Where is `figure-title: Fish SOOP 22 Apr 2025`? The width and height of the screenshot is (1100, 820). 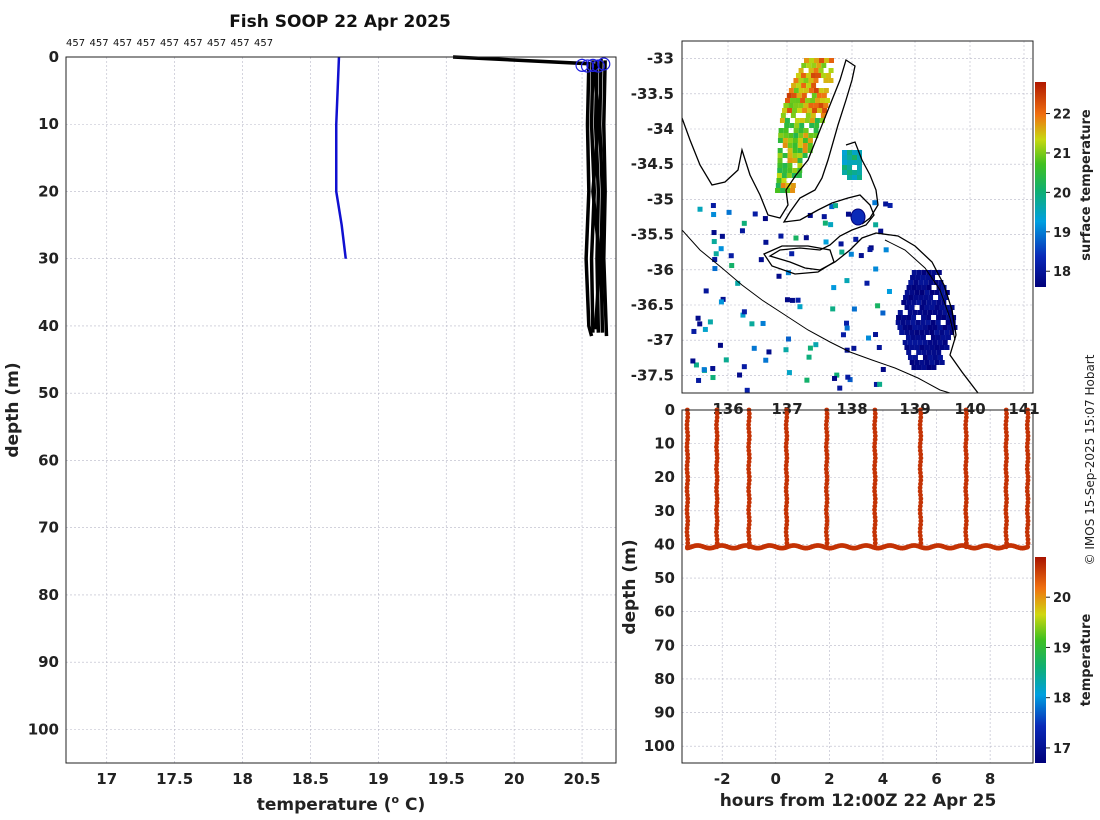 figure-title: Fish SOOP 22 Apr 2025 is located at coordinates (340, 22).